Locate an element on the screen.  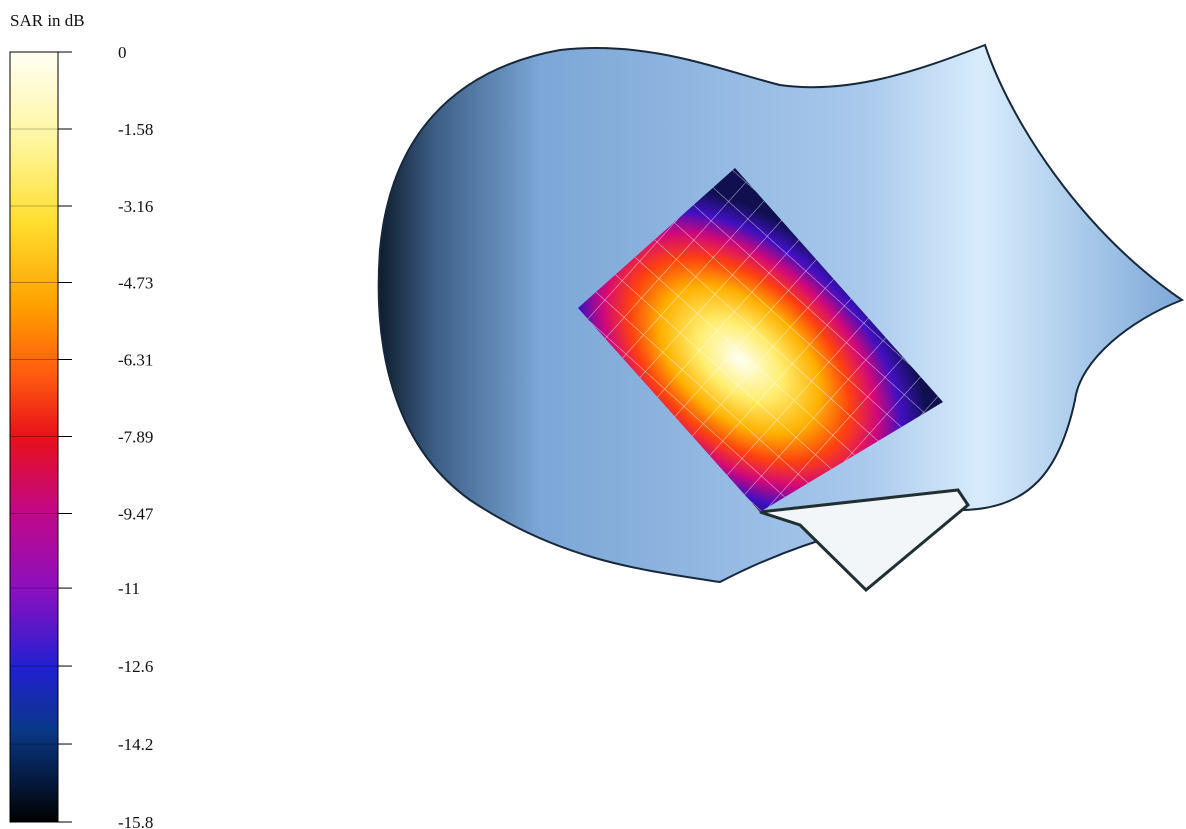
tick-label: -4.73 is located at coordinates (135, 282).